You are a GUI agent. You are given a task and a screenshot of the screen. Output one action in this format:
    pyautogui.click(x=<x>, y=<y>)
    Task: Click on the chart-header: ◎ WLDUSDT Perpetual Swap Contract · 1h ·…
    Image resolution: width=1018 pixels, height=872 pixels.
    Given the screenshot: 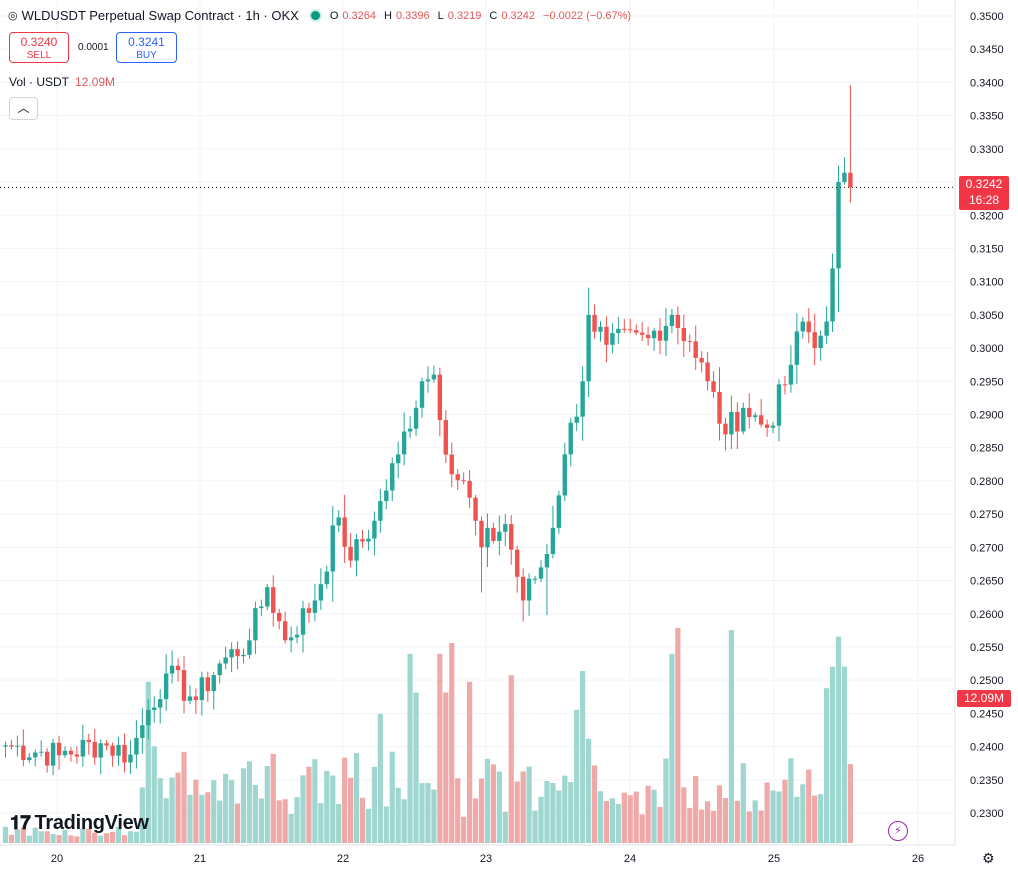 What is the action you would take?
    pyautogui.click(x=321, y=15)
    